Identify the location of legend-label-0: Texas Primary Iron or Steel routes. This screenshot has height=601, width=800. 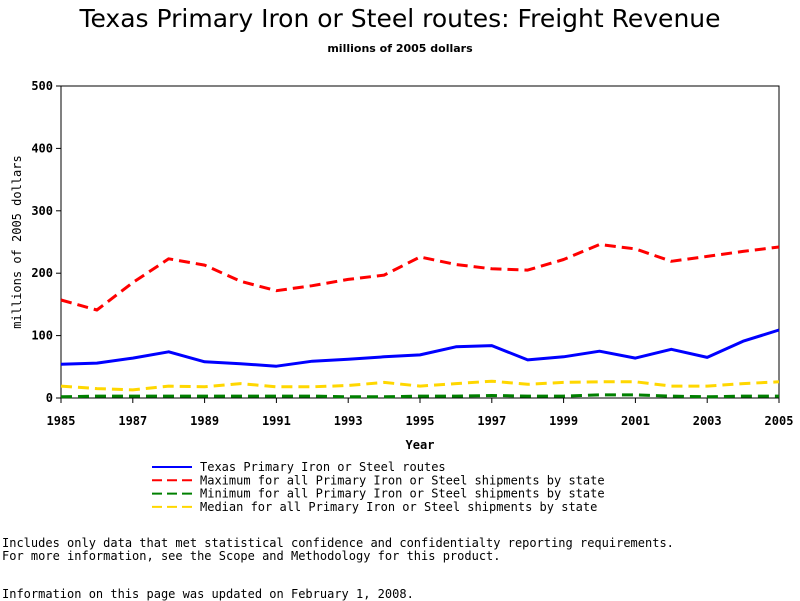
(323, 467).